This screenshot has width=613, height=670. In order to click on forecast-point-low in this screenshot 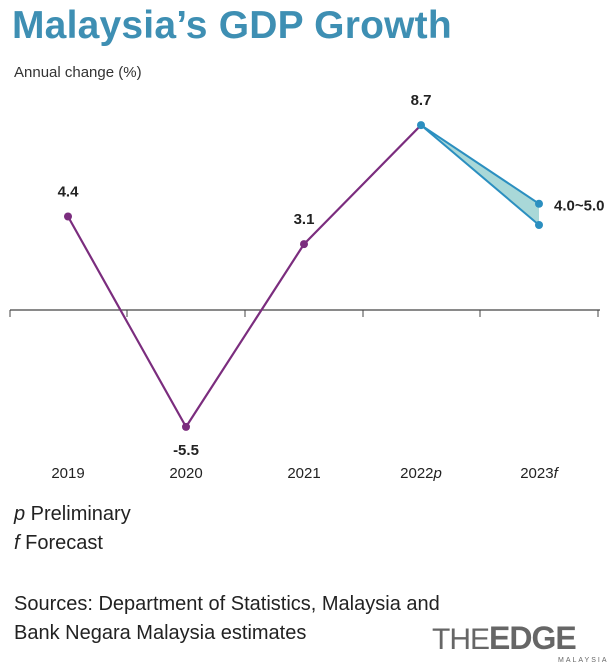, I will do `click(539, 225)`.